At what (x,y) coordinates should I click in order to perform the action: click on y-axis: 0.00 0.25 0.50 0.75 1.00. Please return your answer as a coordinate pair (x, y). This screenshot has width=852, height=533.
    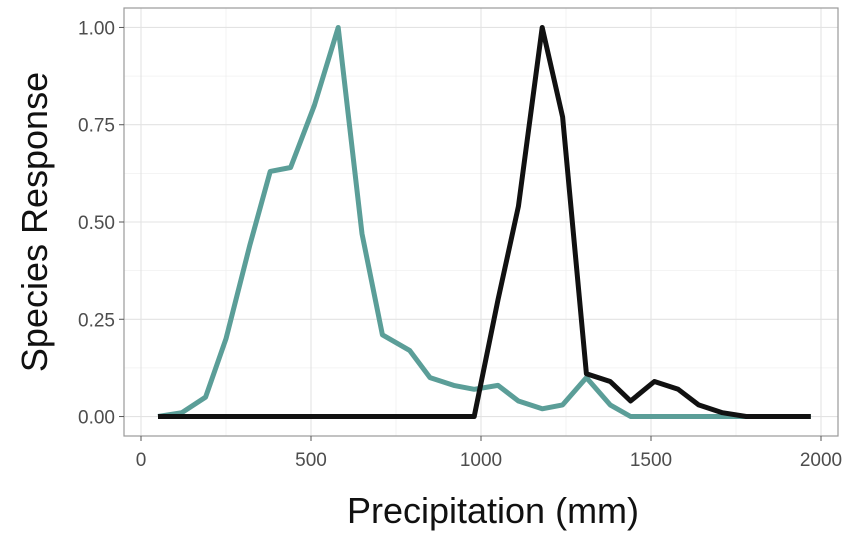
    Looking at the image, I should click on (101, 223).